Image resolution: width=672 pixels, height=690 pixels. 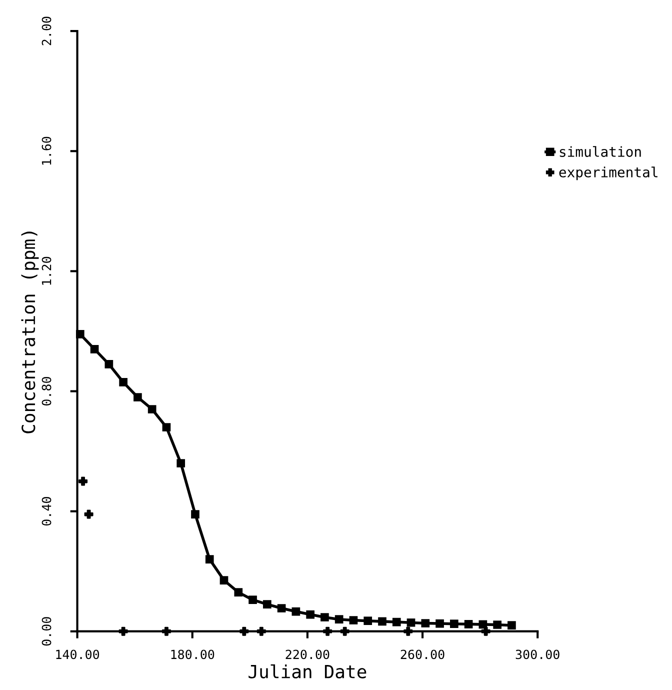 I want to click on x-tick-label: 260.00, so click(x=422, y=655).